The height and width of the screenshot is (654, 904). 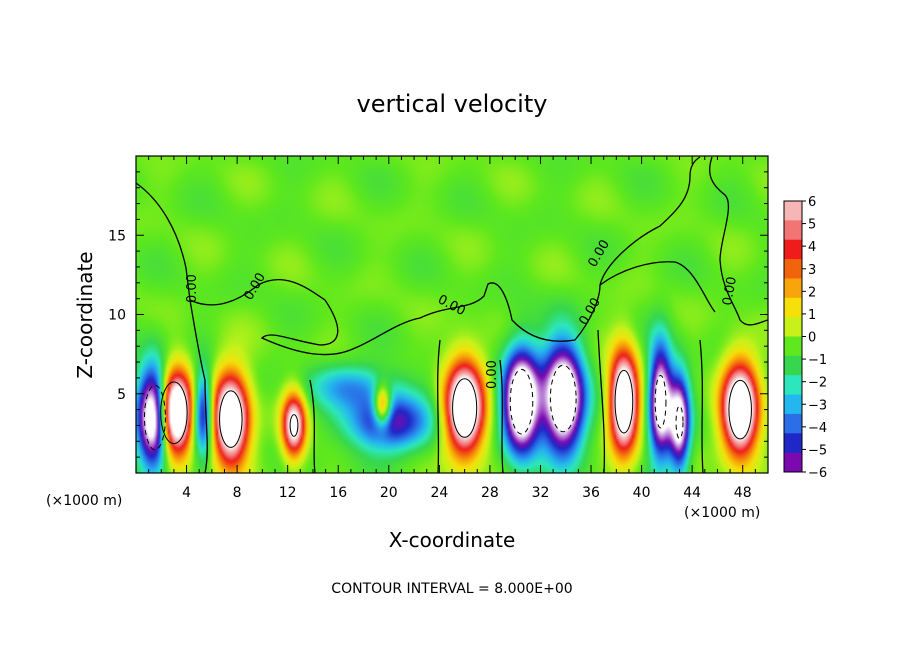 I want to click on x-unit-label-left: (×1000 m), so click(x=84, y=501).